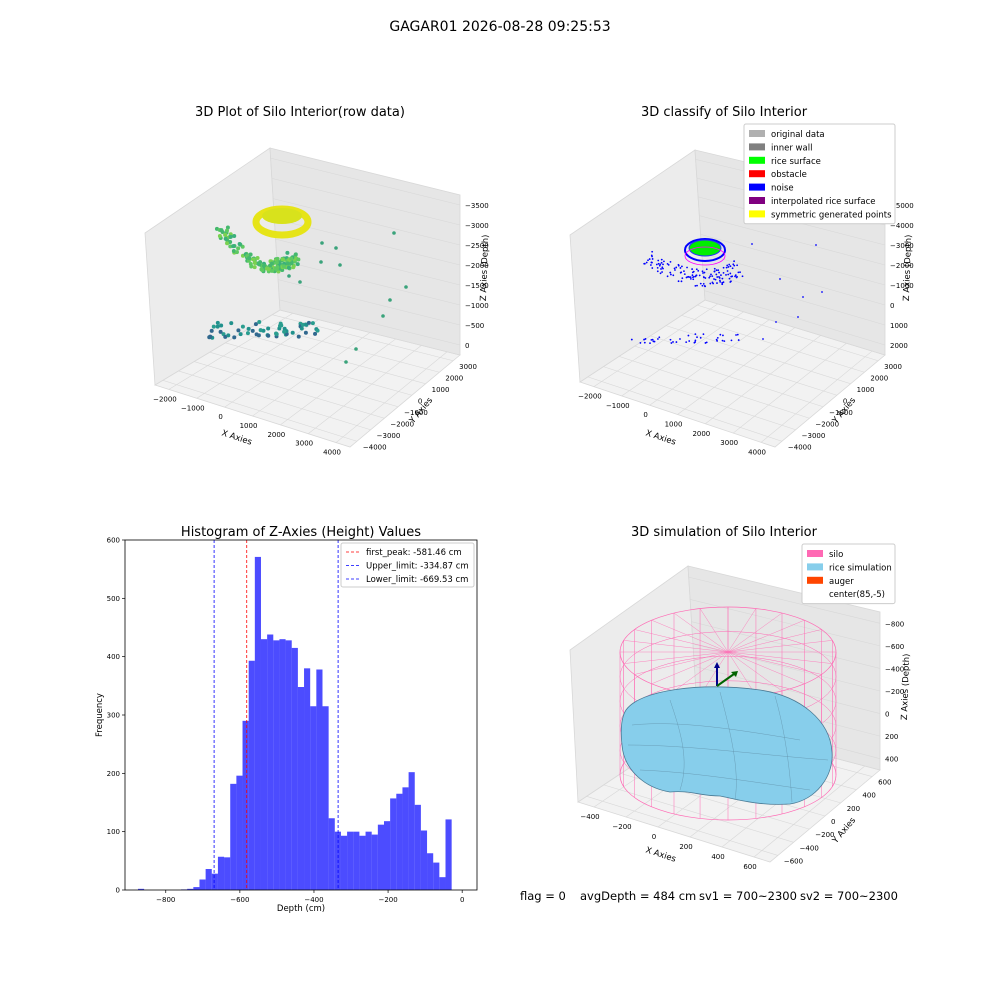 The height and width of the screenshot is (1000, 1000). I want to click on raw-scatter-z-label: Z Axies (Depth), so click(485, 267).